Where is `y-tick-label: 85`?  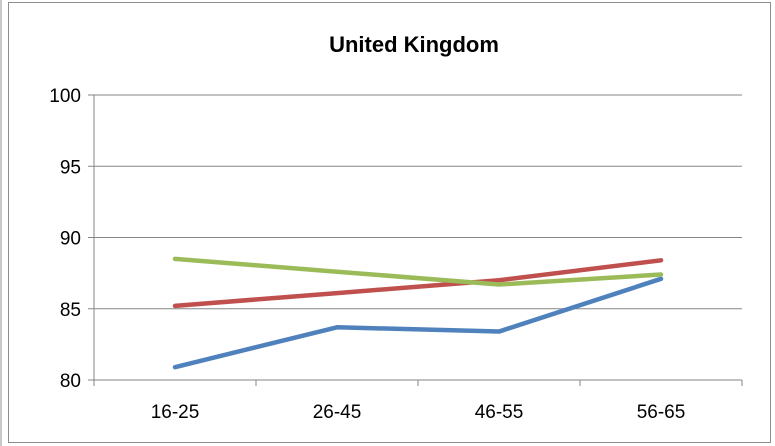 y-tick-label: 85 is located at coordinates (70, 310).